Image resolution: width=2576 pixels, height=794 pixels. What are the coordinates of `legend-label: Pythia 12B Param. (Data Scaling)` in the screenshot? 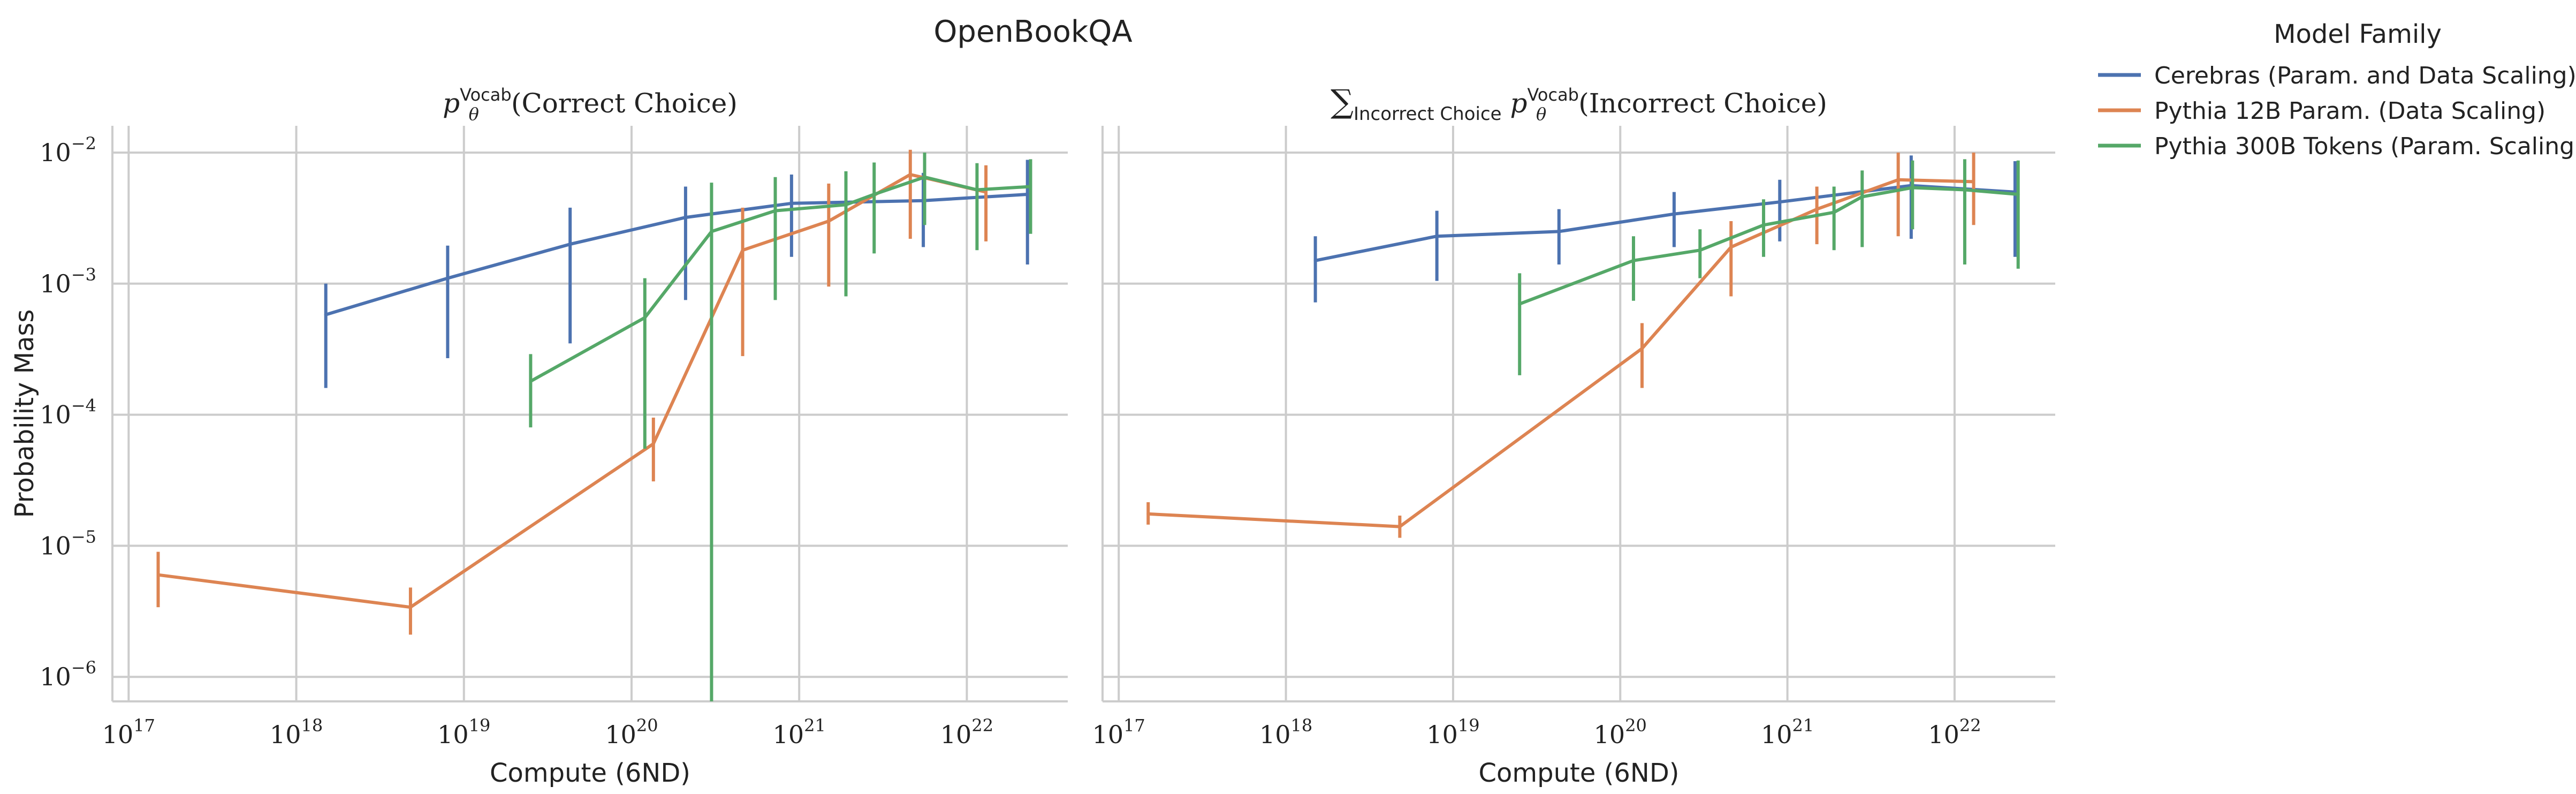 It's located at (2349, 111).